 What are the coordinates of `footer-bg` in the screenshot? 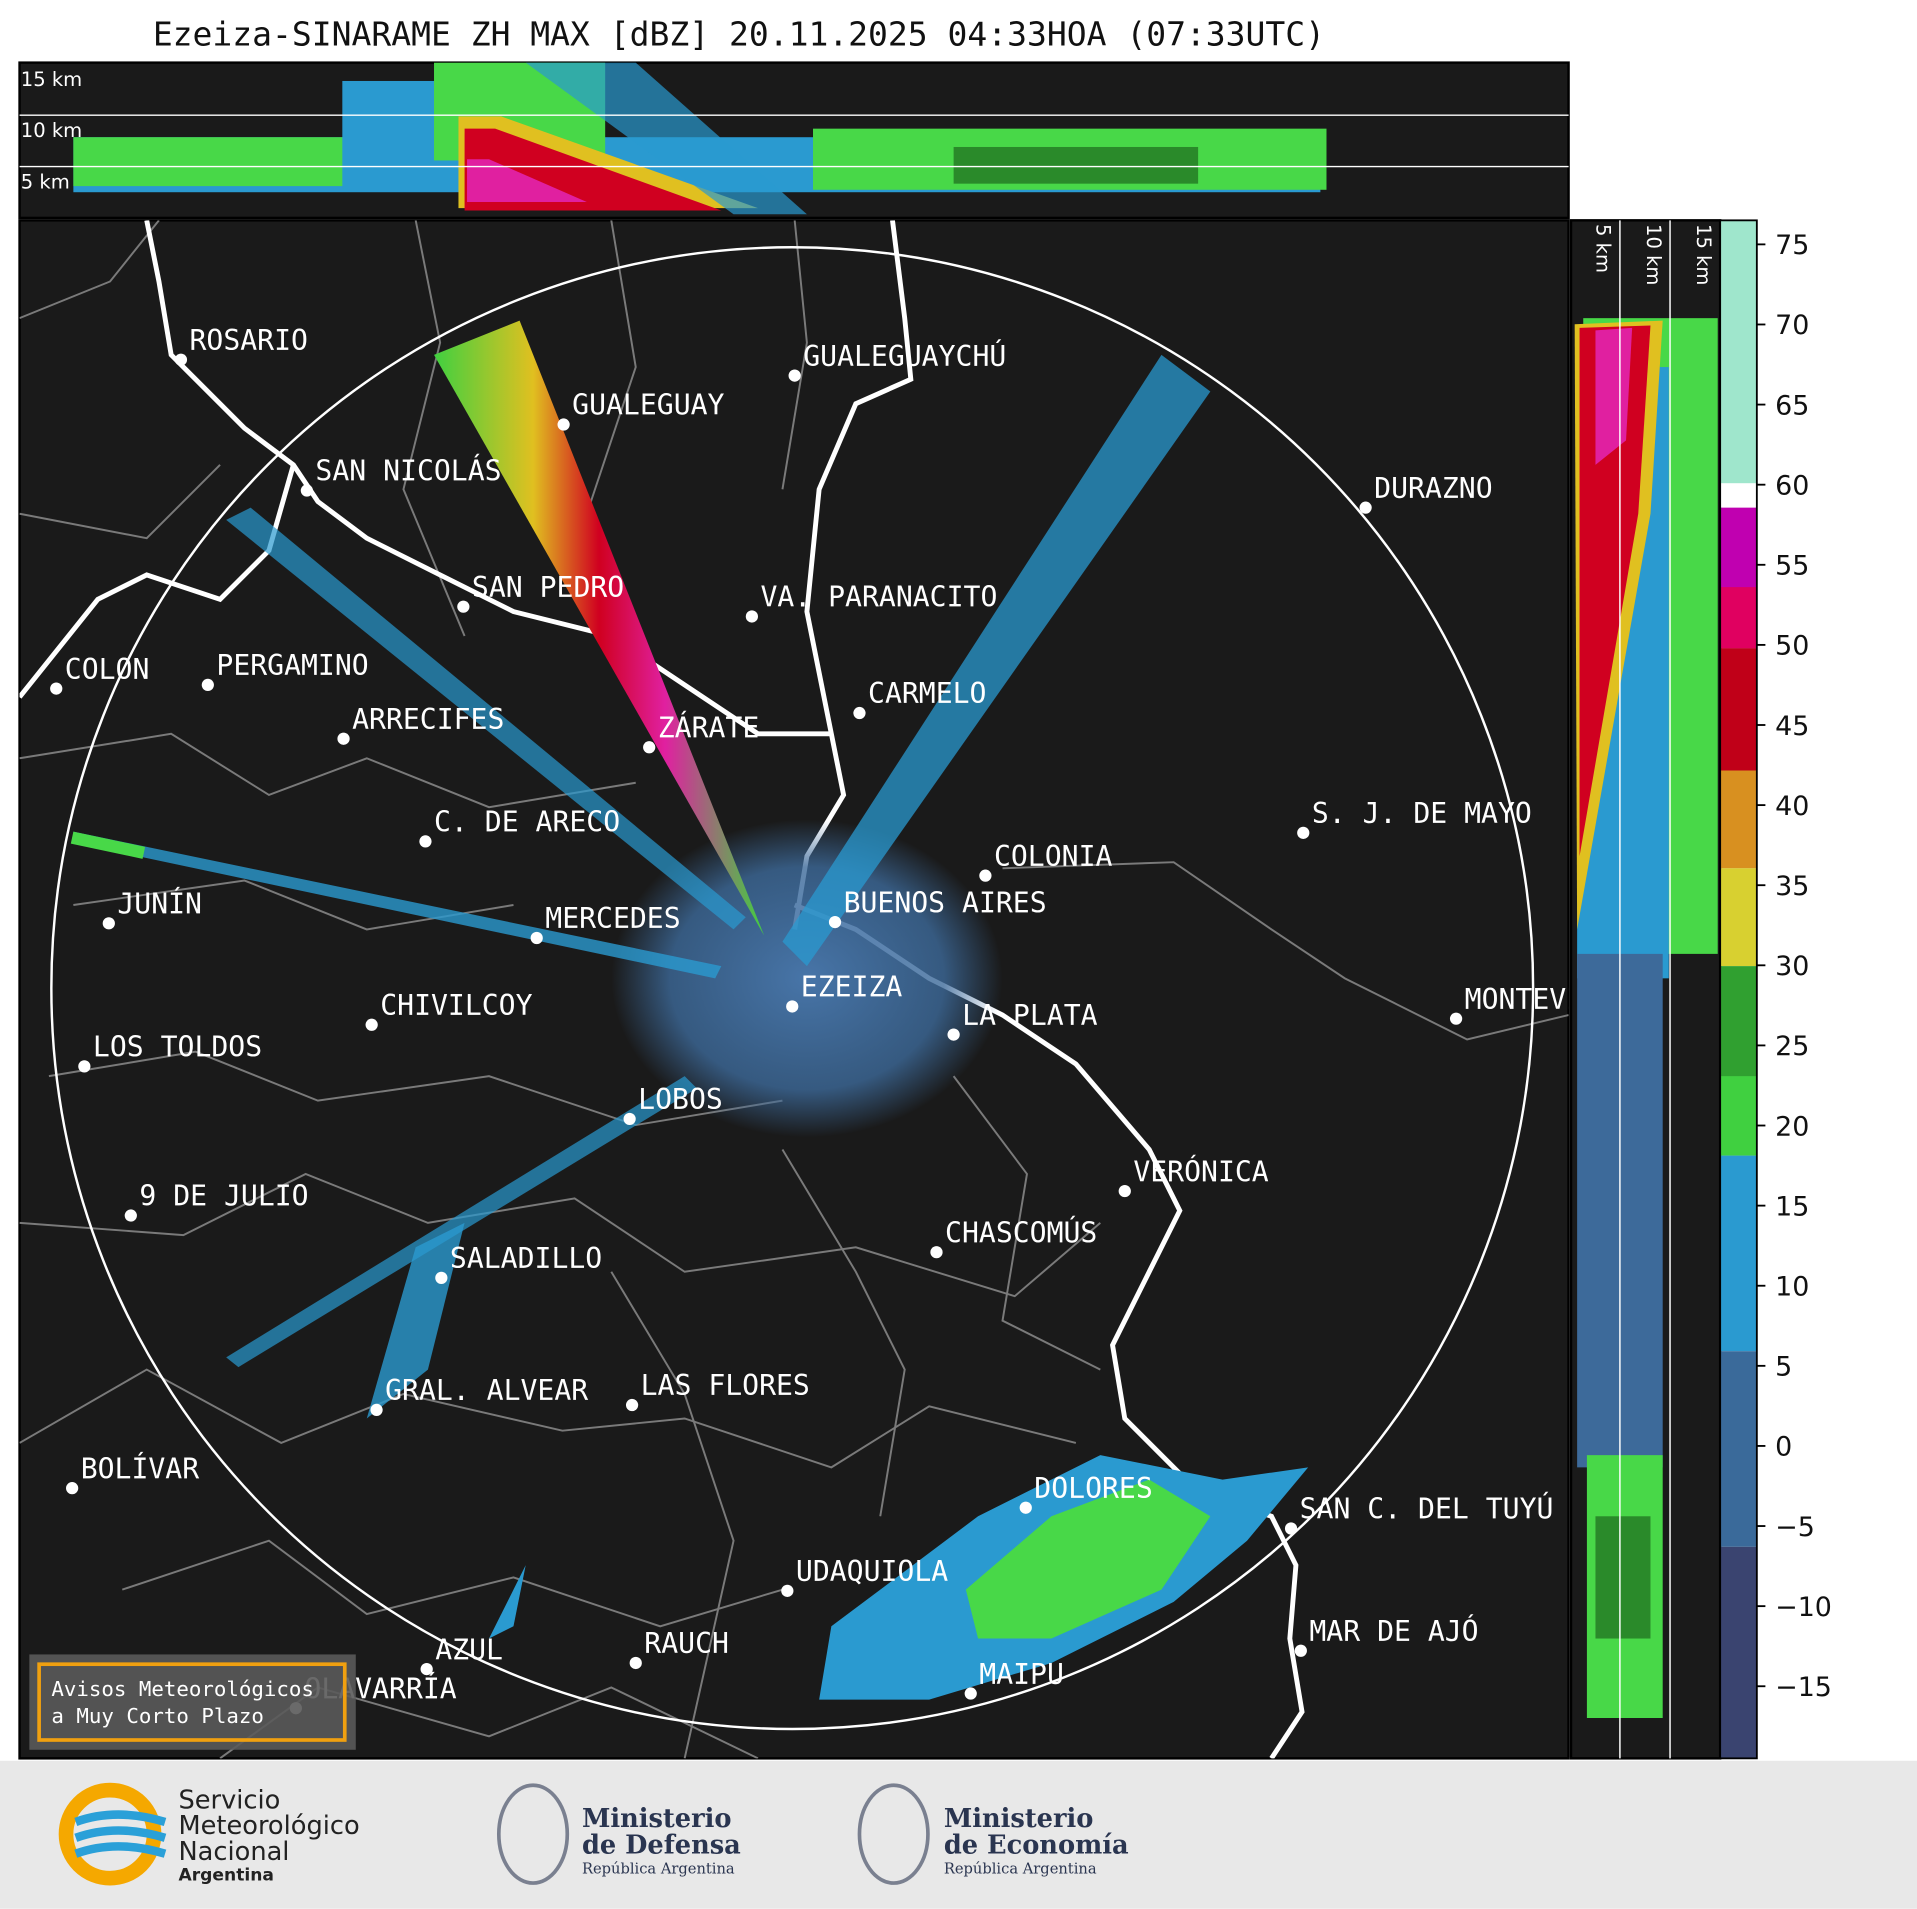 It's located at (958, 1834).